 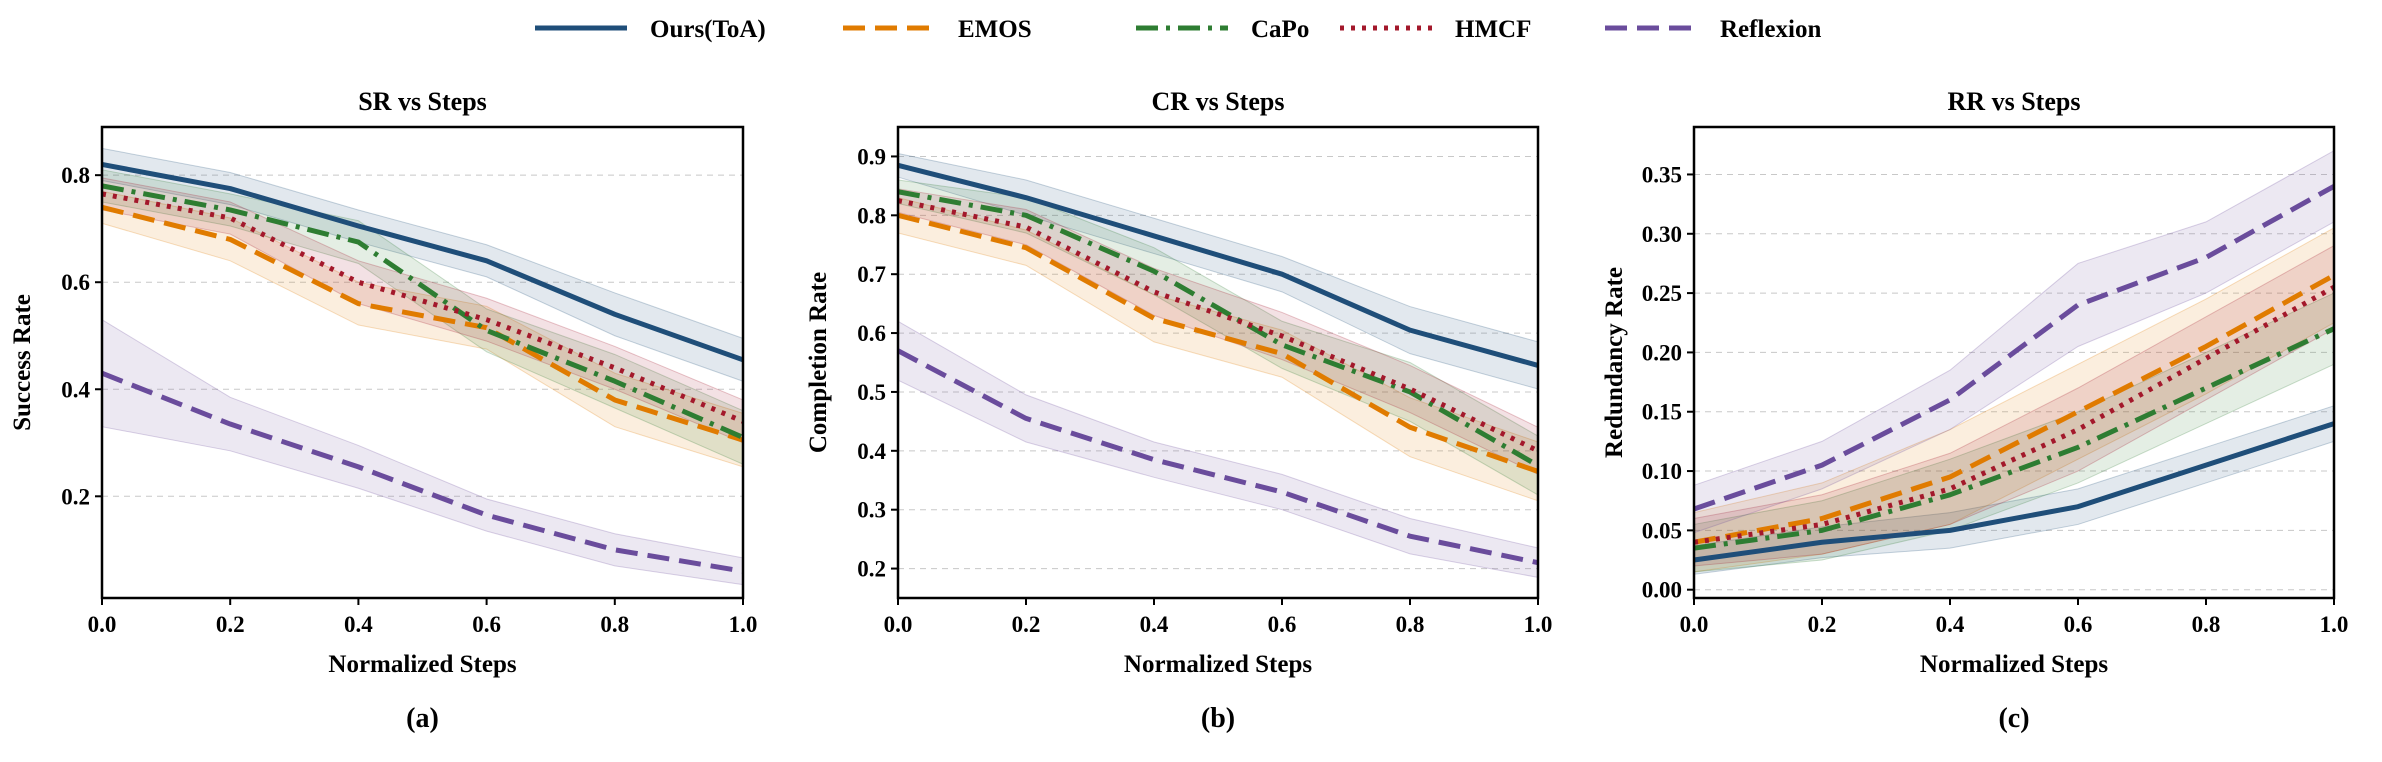 What do you see at coordinates (1662, 352) in the screenshot?
I see `y-tick-label: 0.20` at bounding box center [1662, 352].